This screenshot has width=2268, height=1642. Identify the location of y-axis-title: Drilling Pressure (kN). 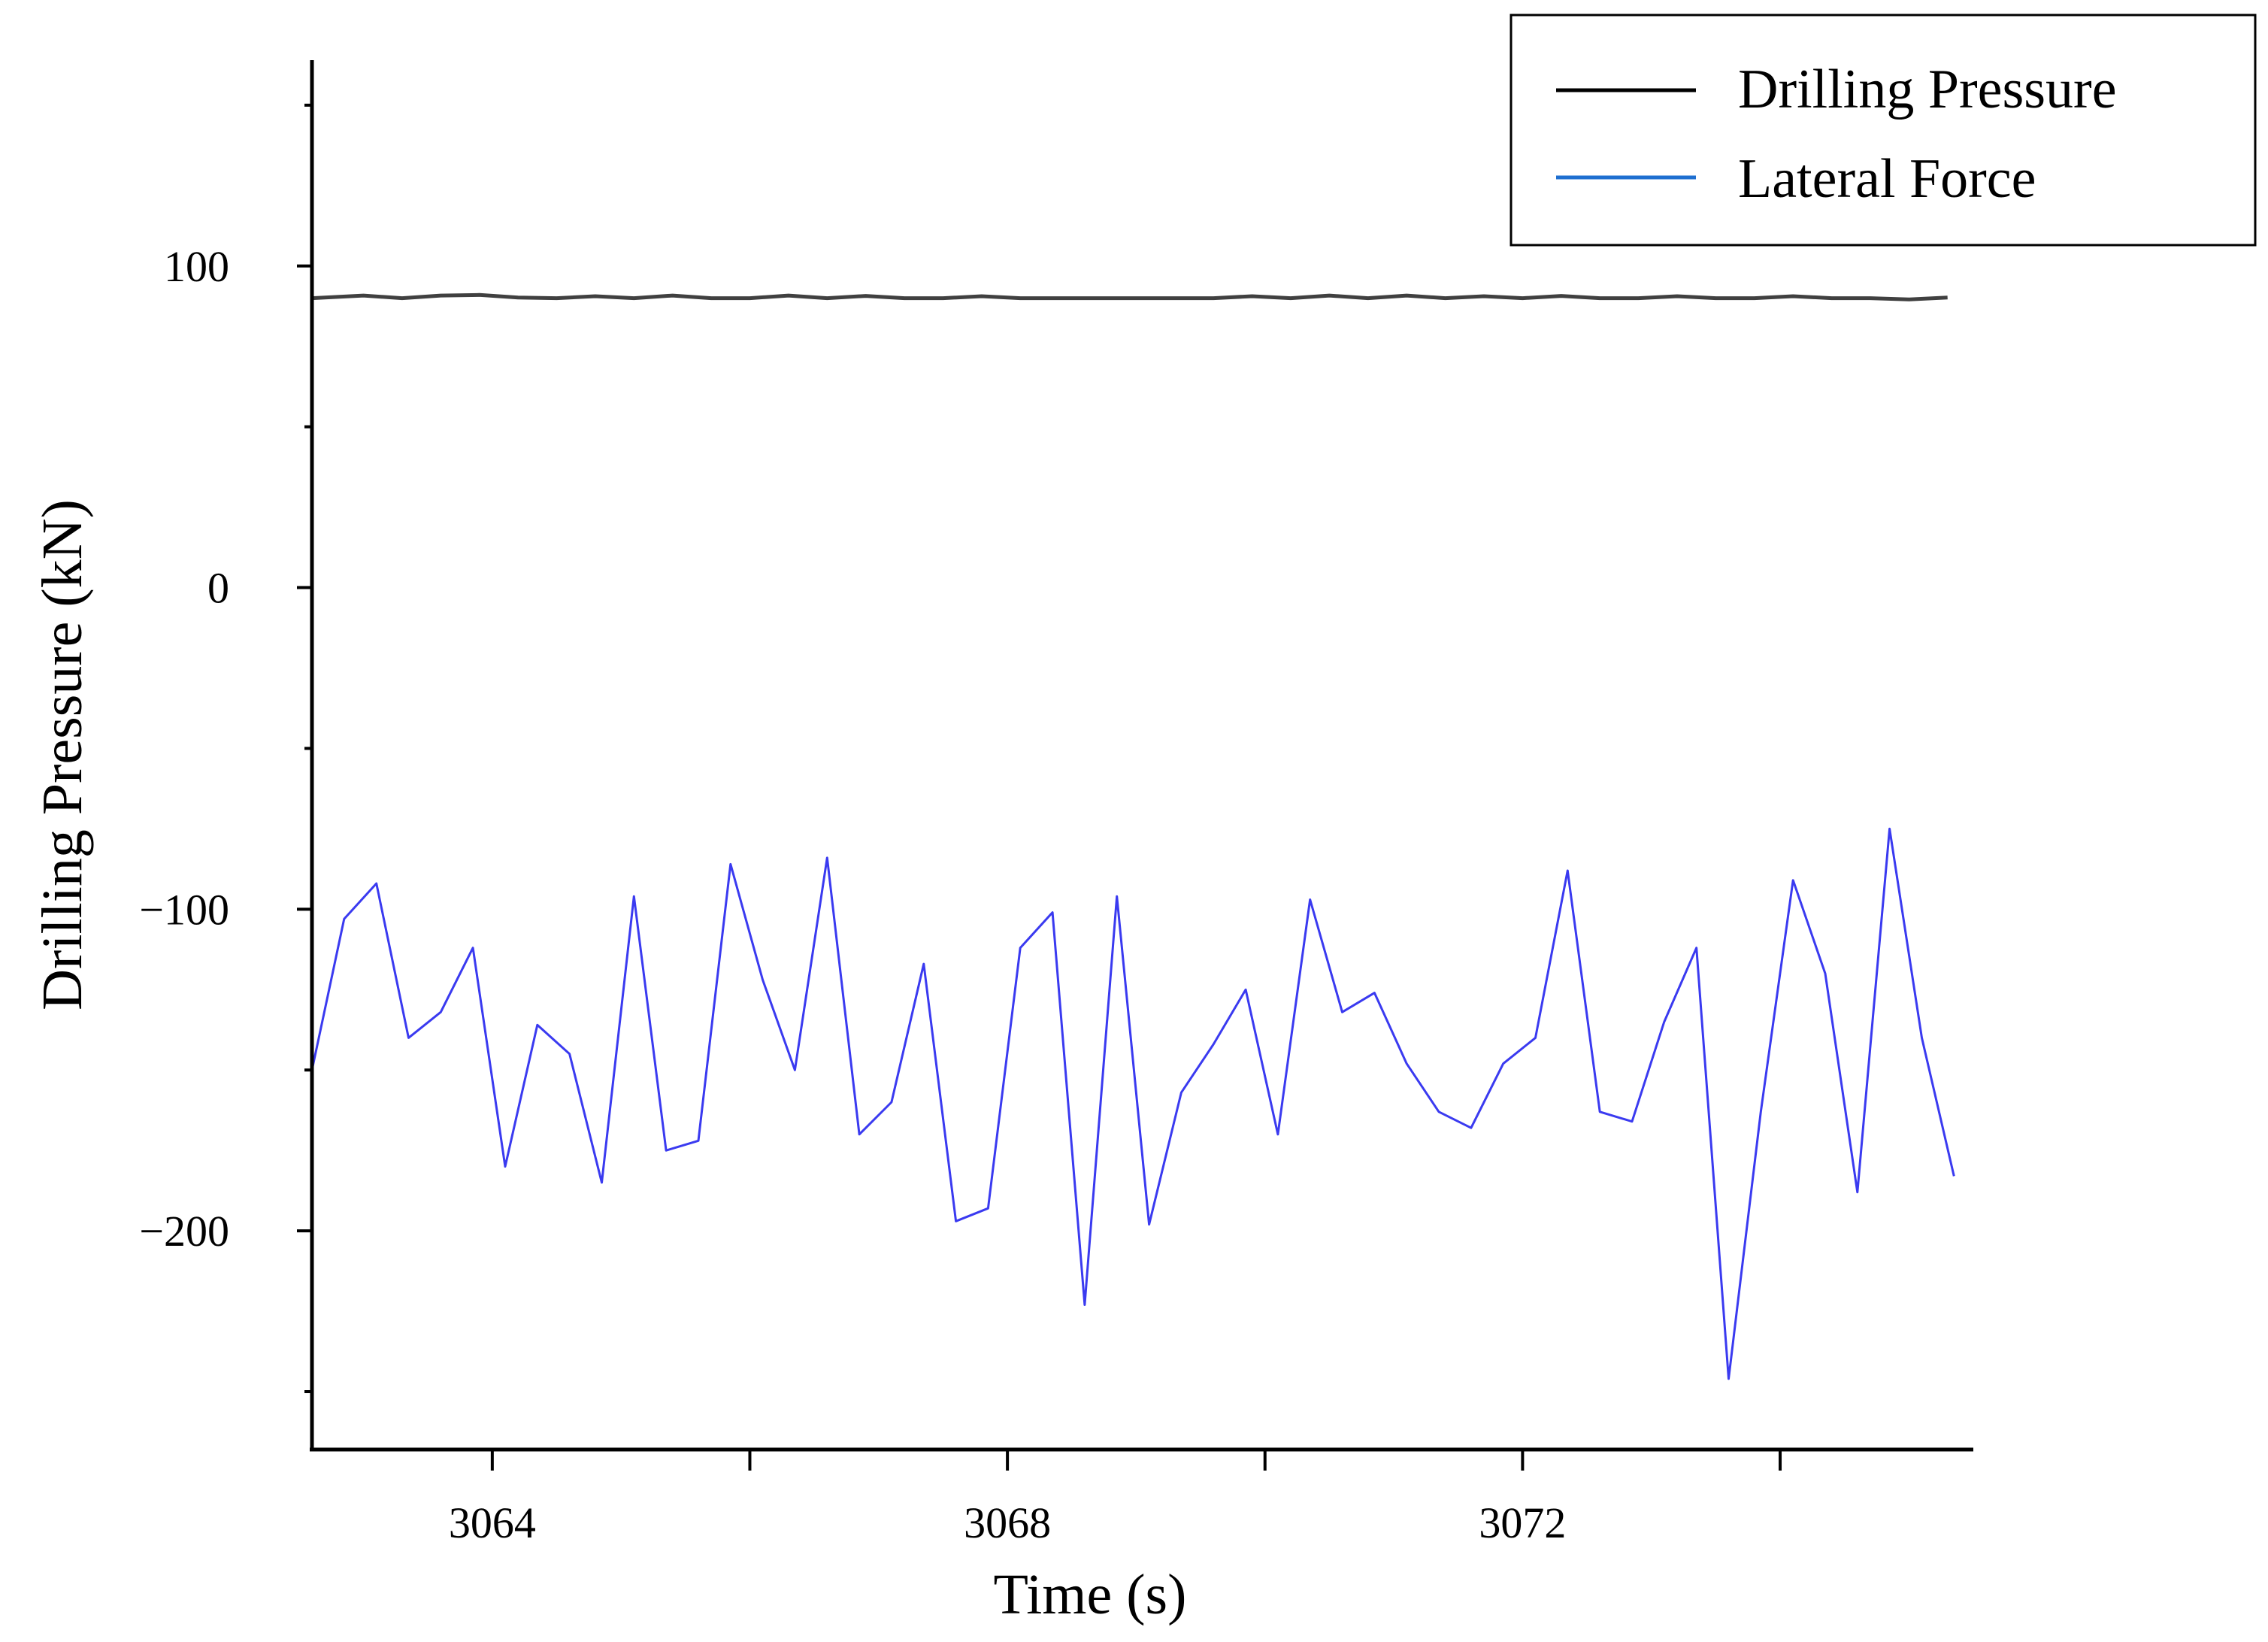
(62, 754).